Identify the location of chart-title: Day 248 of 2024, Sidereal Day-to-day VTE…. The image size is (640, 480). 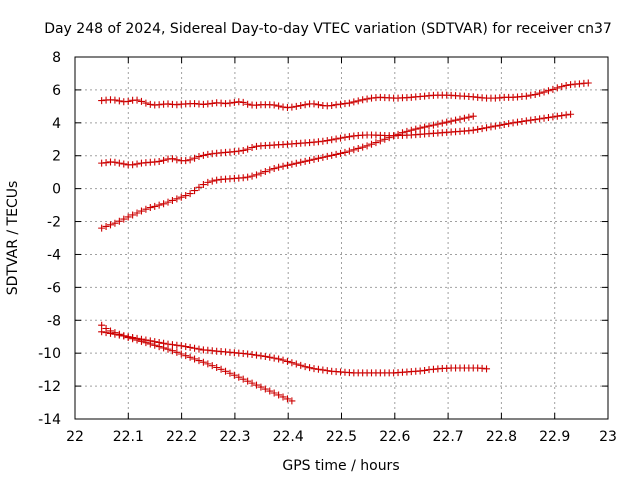
(328, 29).